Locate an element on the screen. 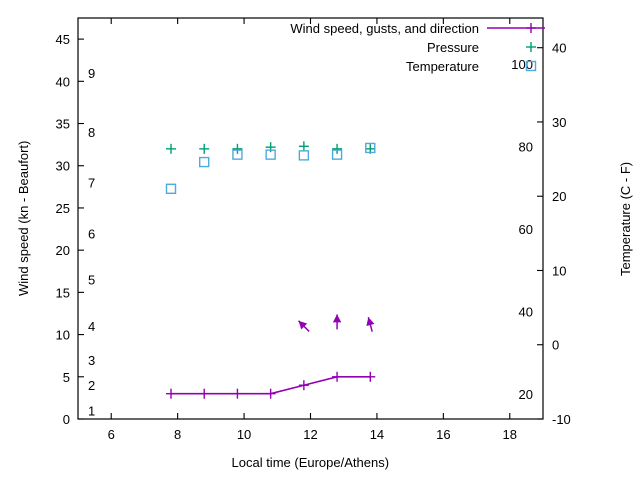  y-tick-label-25: 25 is located at coordinates (63, 208).